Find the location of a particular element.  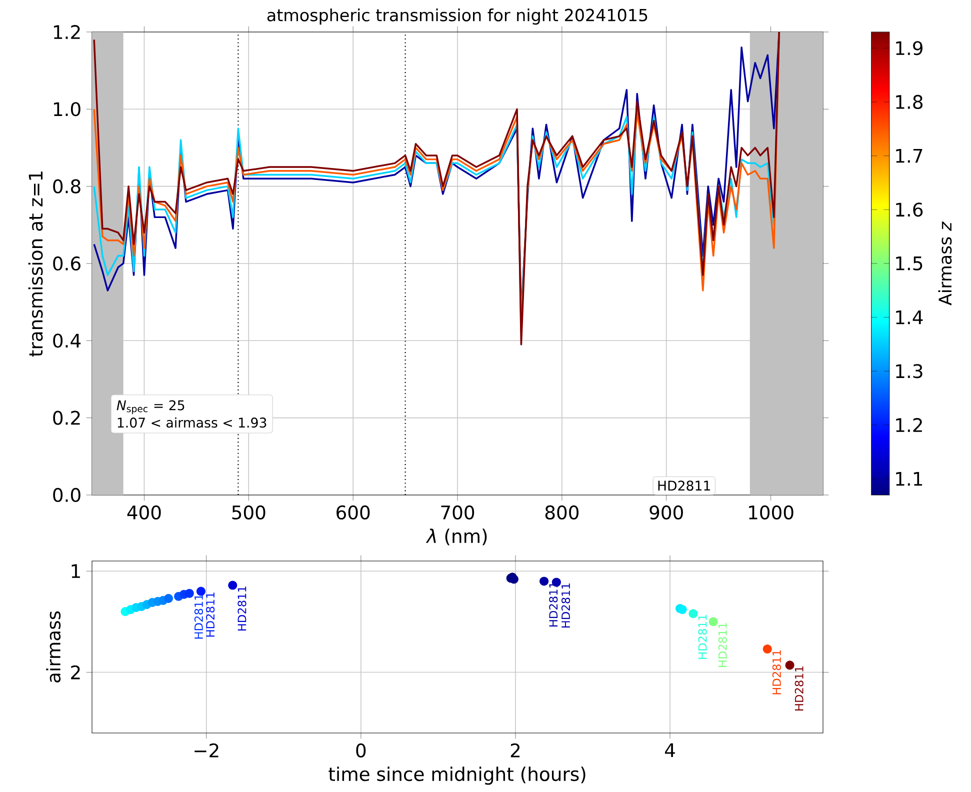

y-tick-label: 1 is located at coordinates (76, 571).